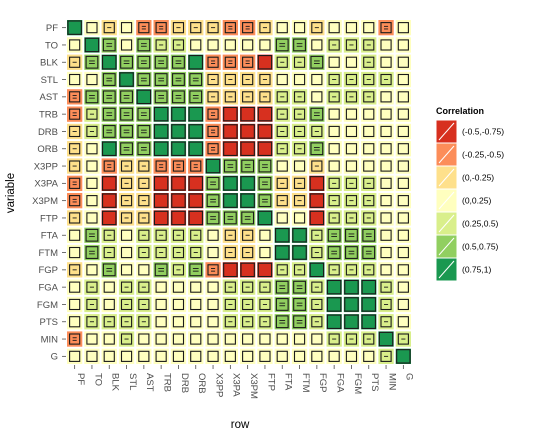 The image size is (550, 435). I want to click on legend-label: (0,-0.25), so click(478, 178).